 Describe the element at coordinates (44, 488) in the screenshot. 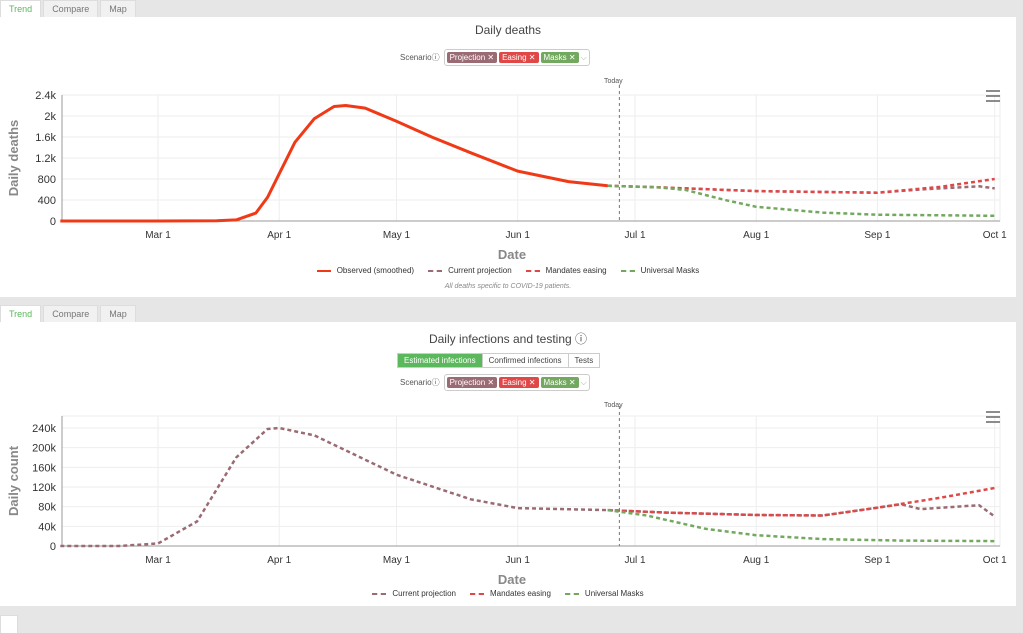

I see `y-tick-label: 120k` at that location.